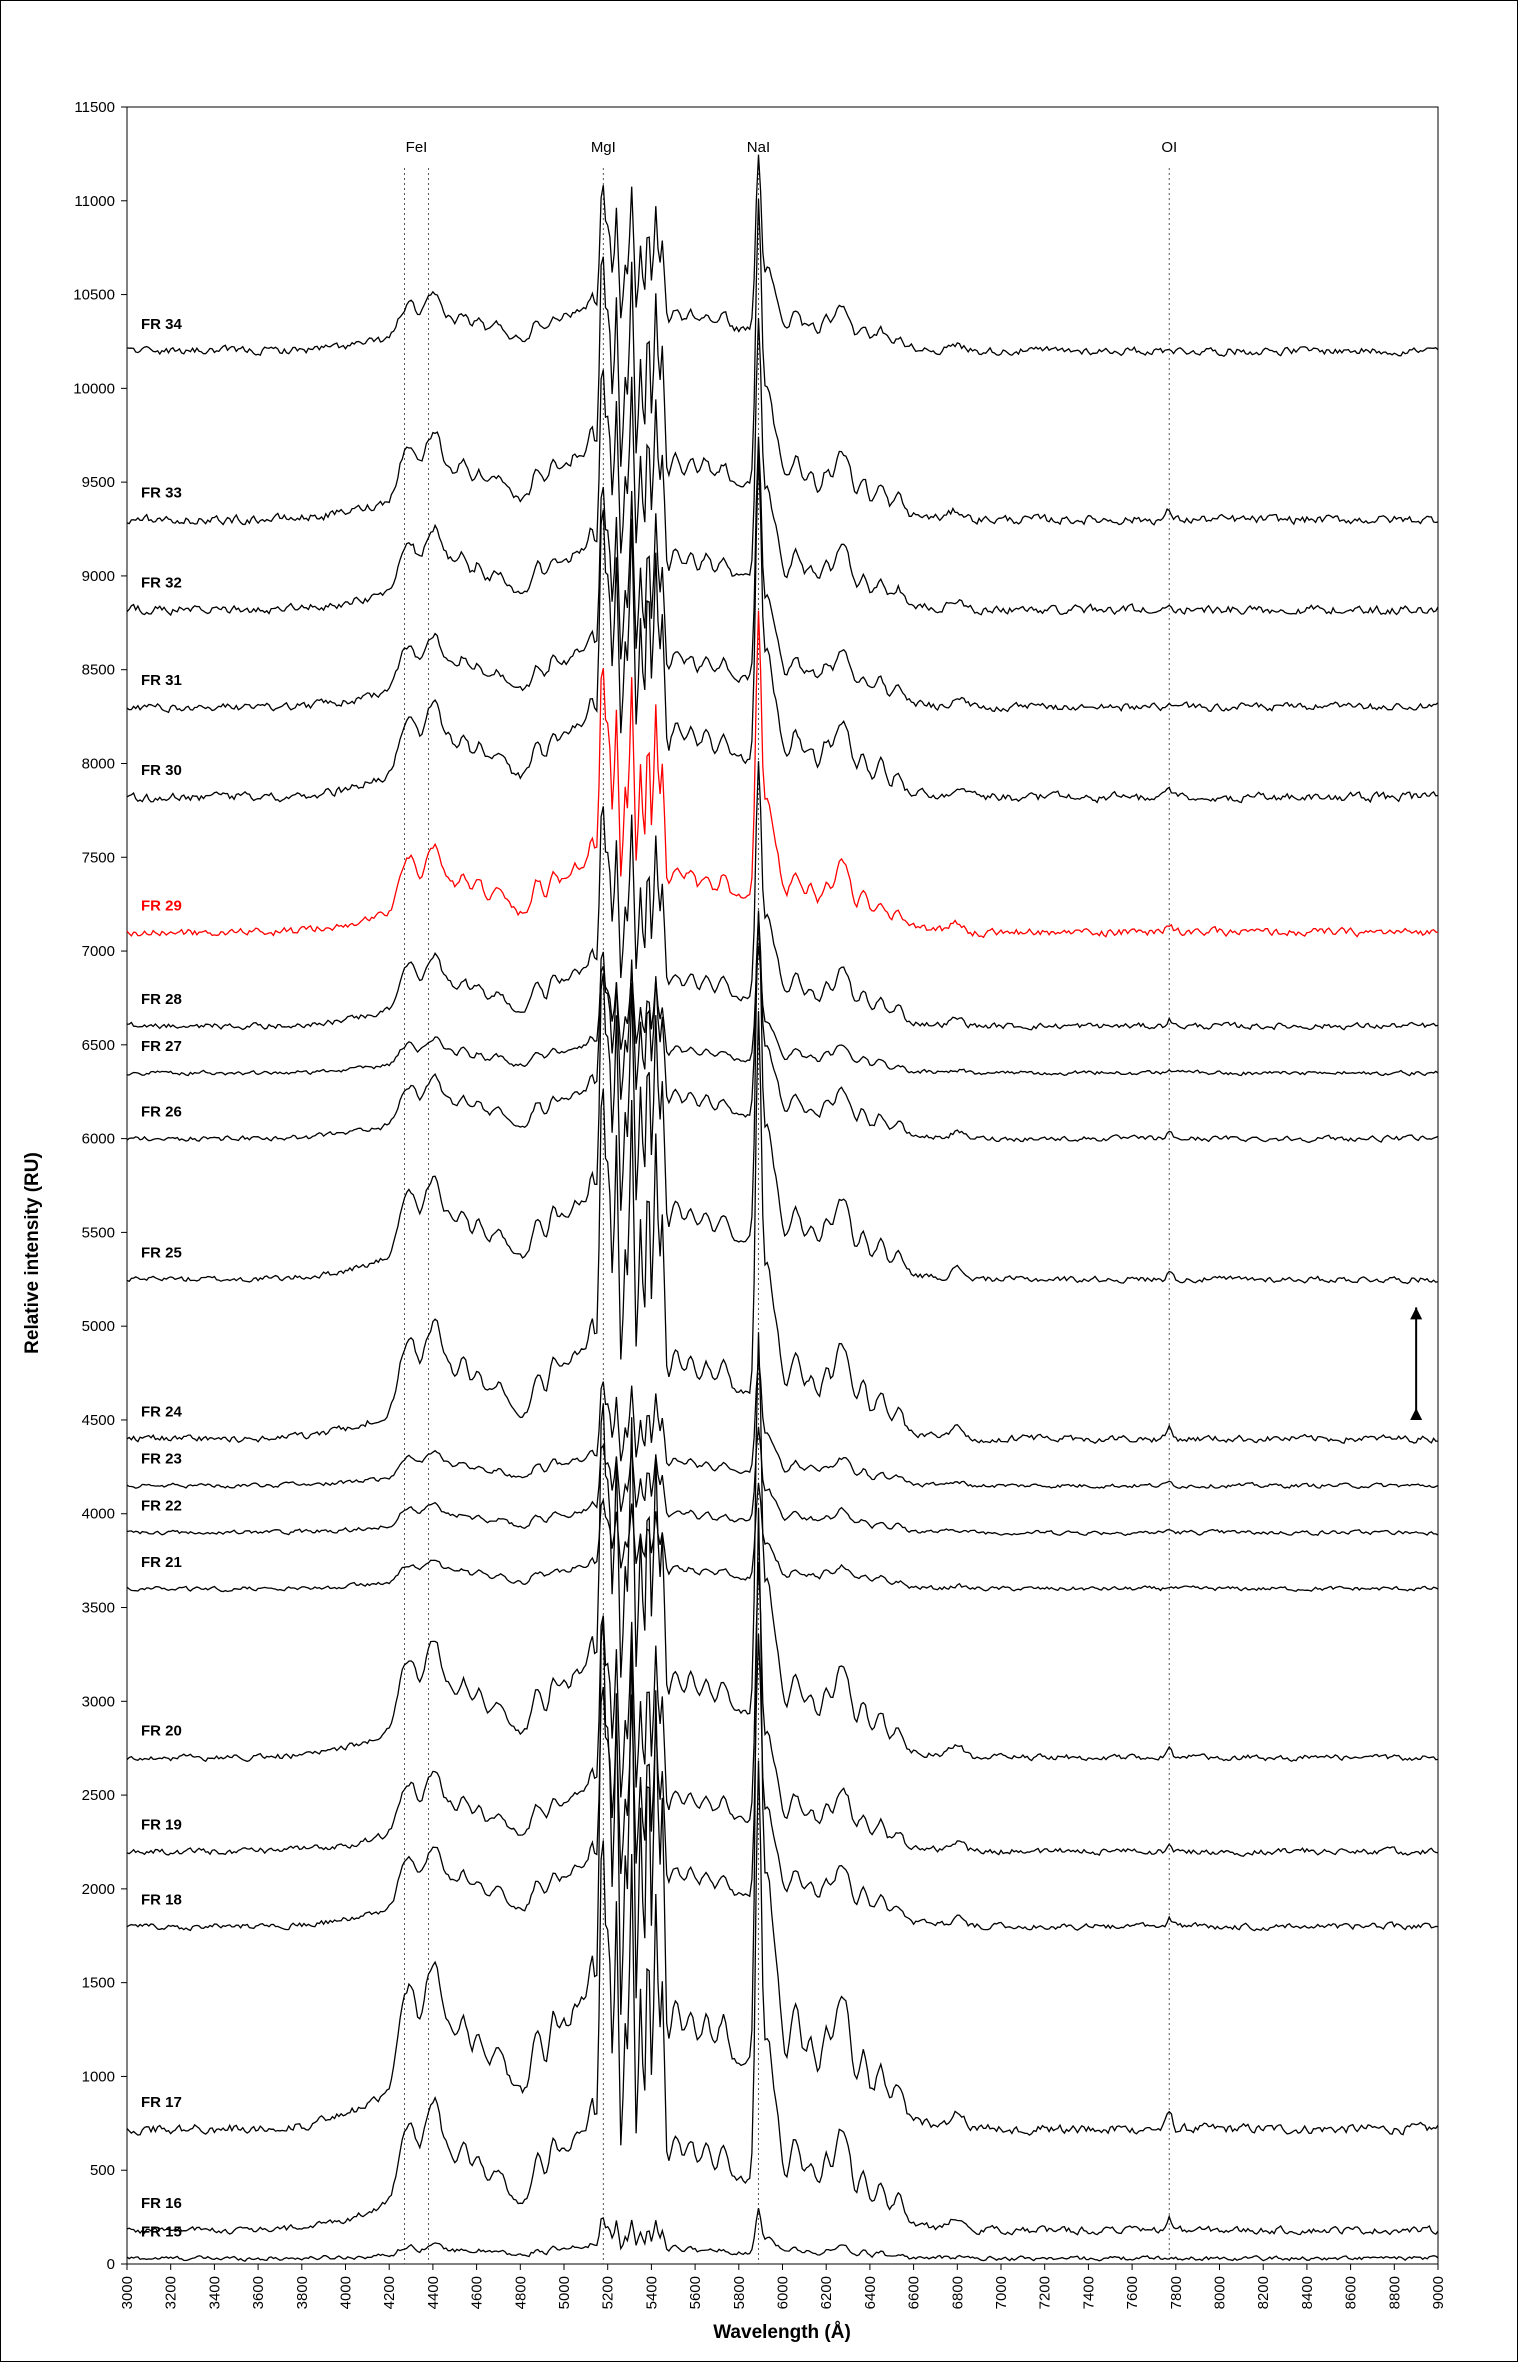 The height and width of the screenshot is (2362, 1518). I want to click on scale-arrow-head-top, so click(1416, 1313).